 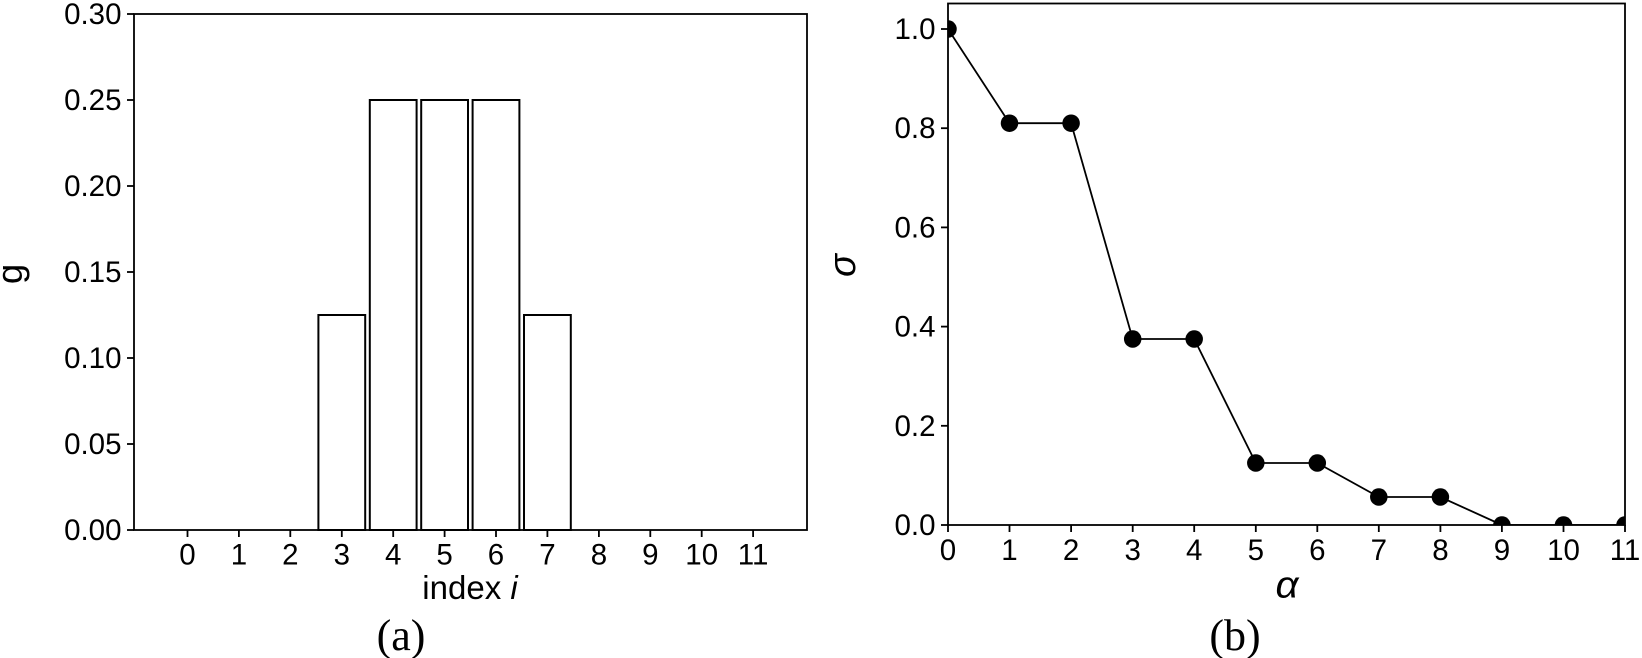 What do you see at coordinates (92, 186) in the screenshot?
I see `svg-text: 0.20` at bounding box center [92, 186].